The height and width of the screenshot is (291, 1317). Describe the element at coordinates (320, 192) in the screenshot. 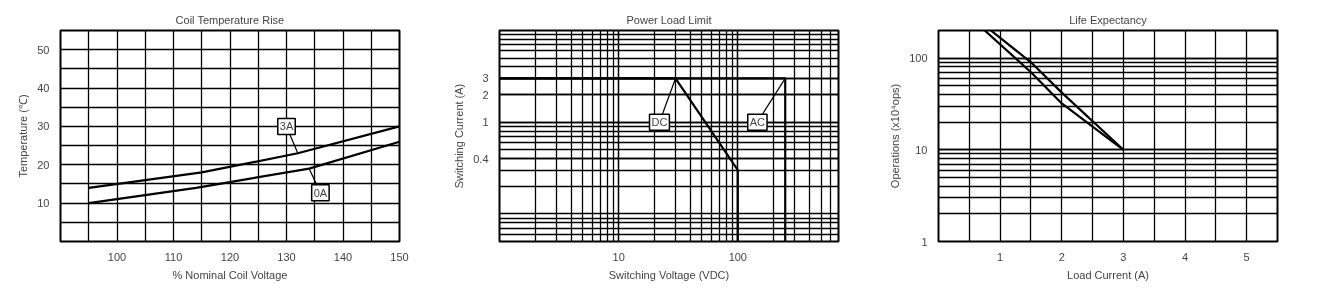

I see `annotation: 0A` at that location.